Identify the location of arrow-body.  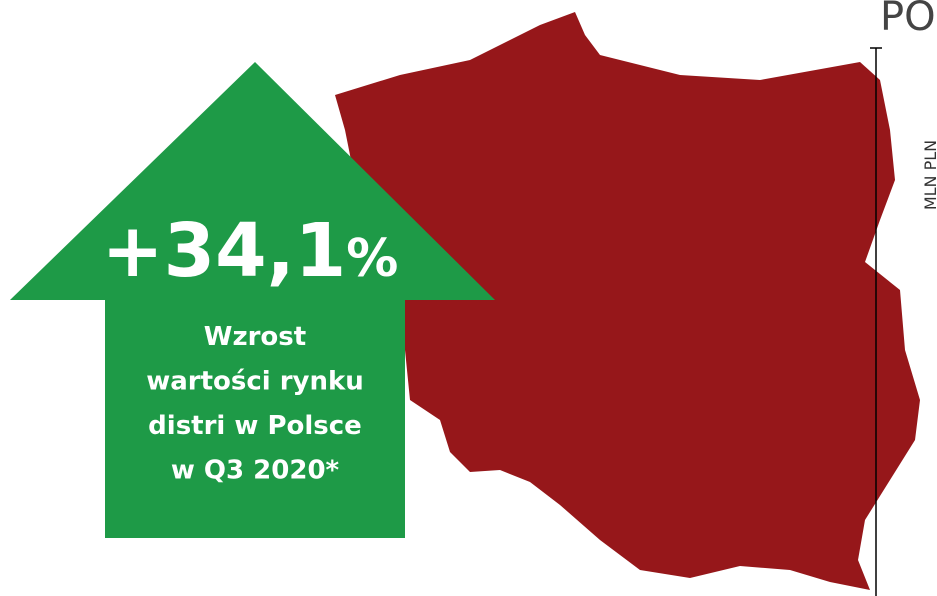
(255, 418).